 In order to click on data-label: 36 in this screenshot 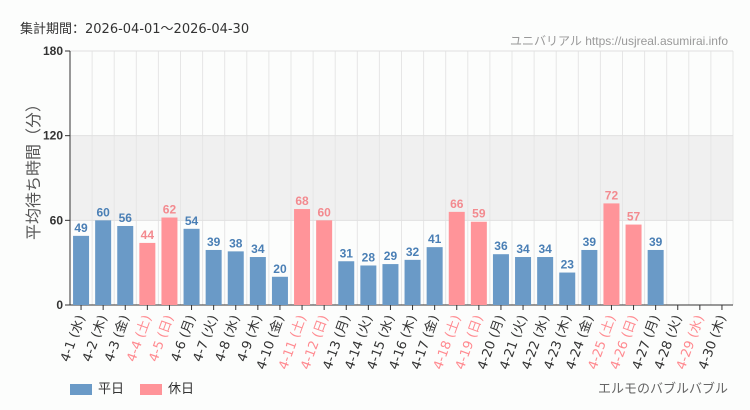, I will do `click(501, 246)`.